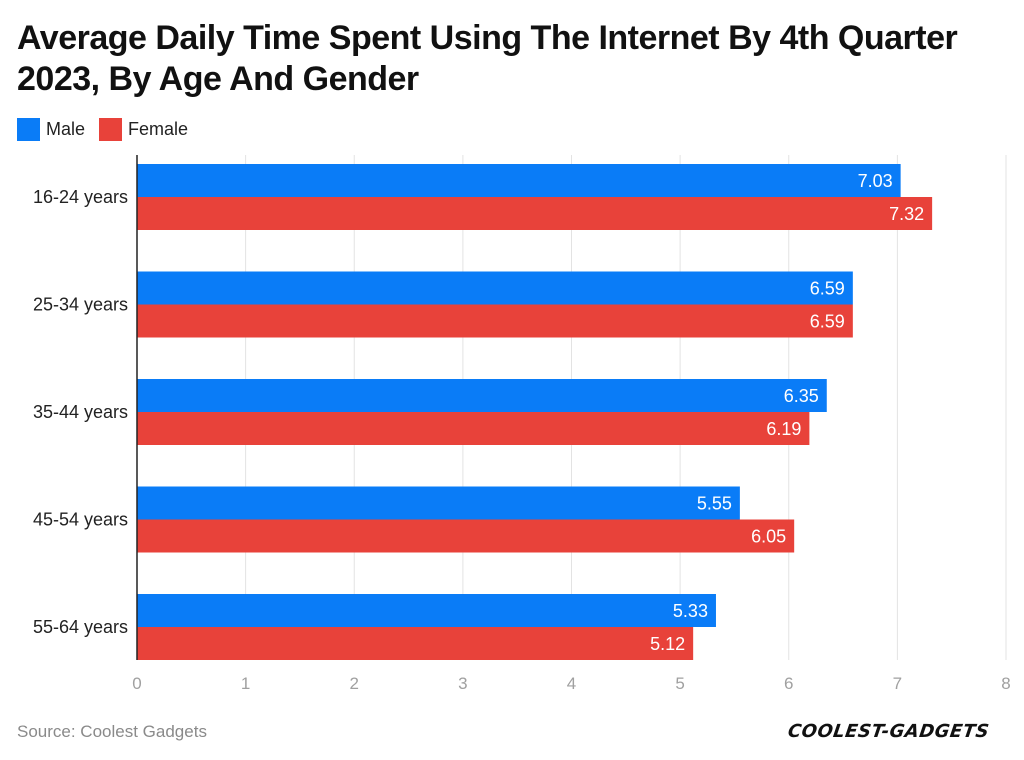  Describe the element at coordinates (679, 683) in the screenshot. I see `x-tick-label: 5` at that location.